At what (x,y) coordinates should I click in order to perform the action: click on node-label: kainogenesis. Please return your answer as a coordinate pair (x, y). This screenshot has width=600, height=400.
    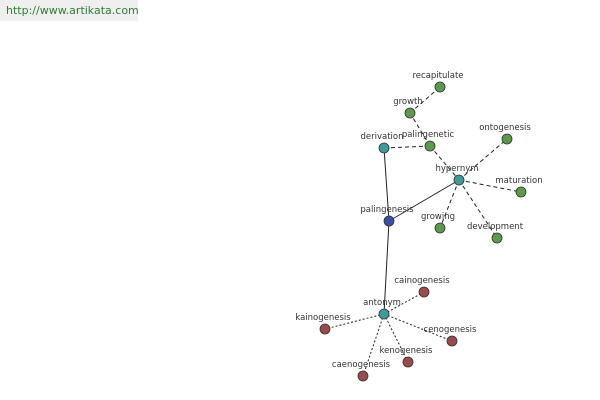
    Looking at the image, I should click on (323, 318).